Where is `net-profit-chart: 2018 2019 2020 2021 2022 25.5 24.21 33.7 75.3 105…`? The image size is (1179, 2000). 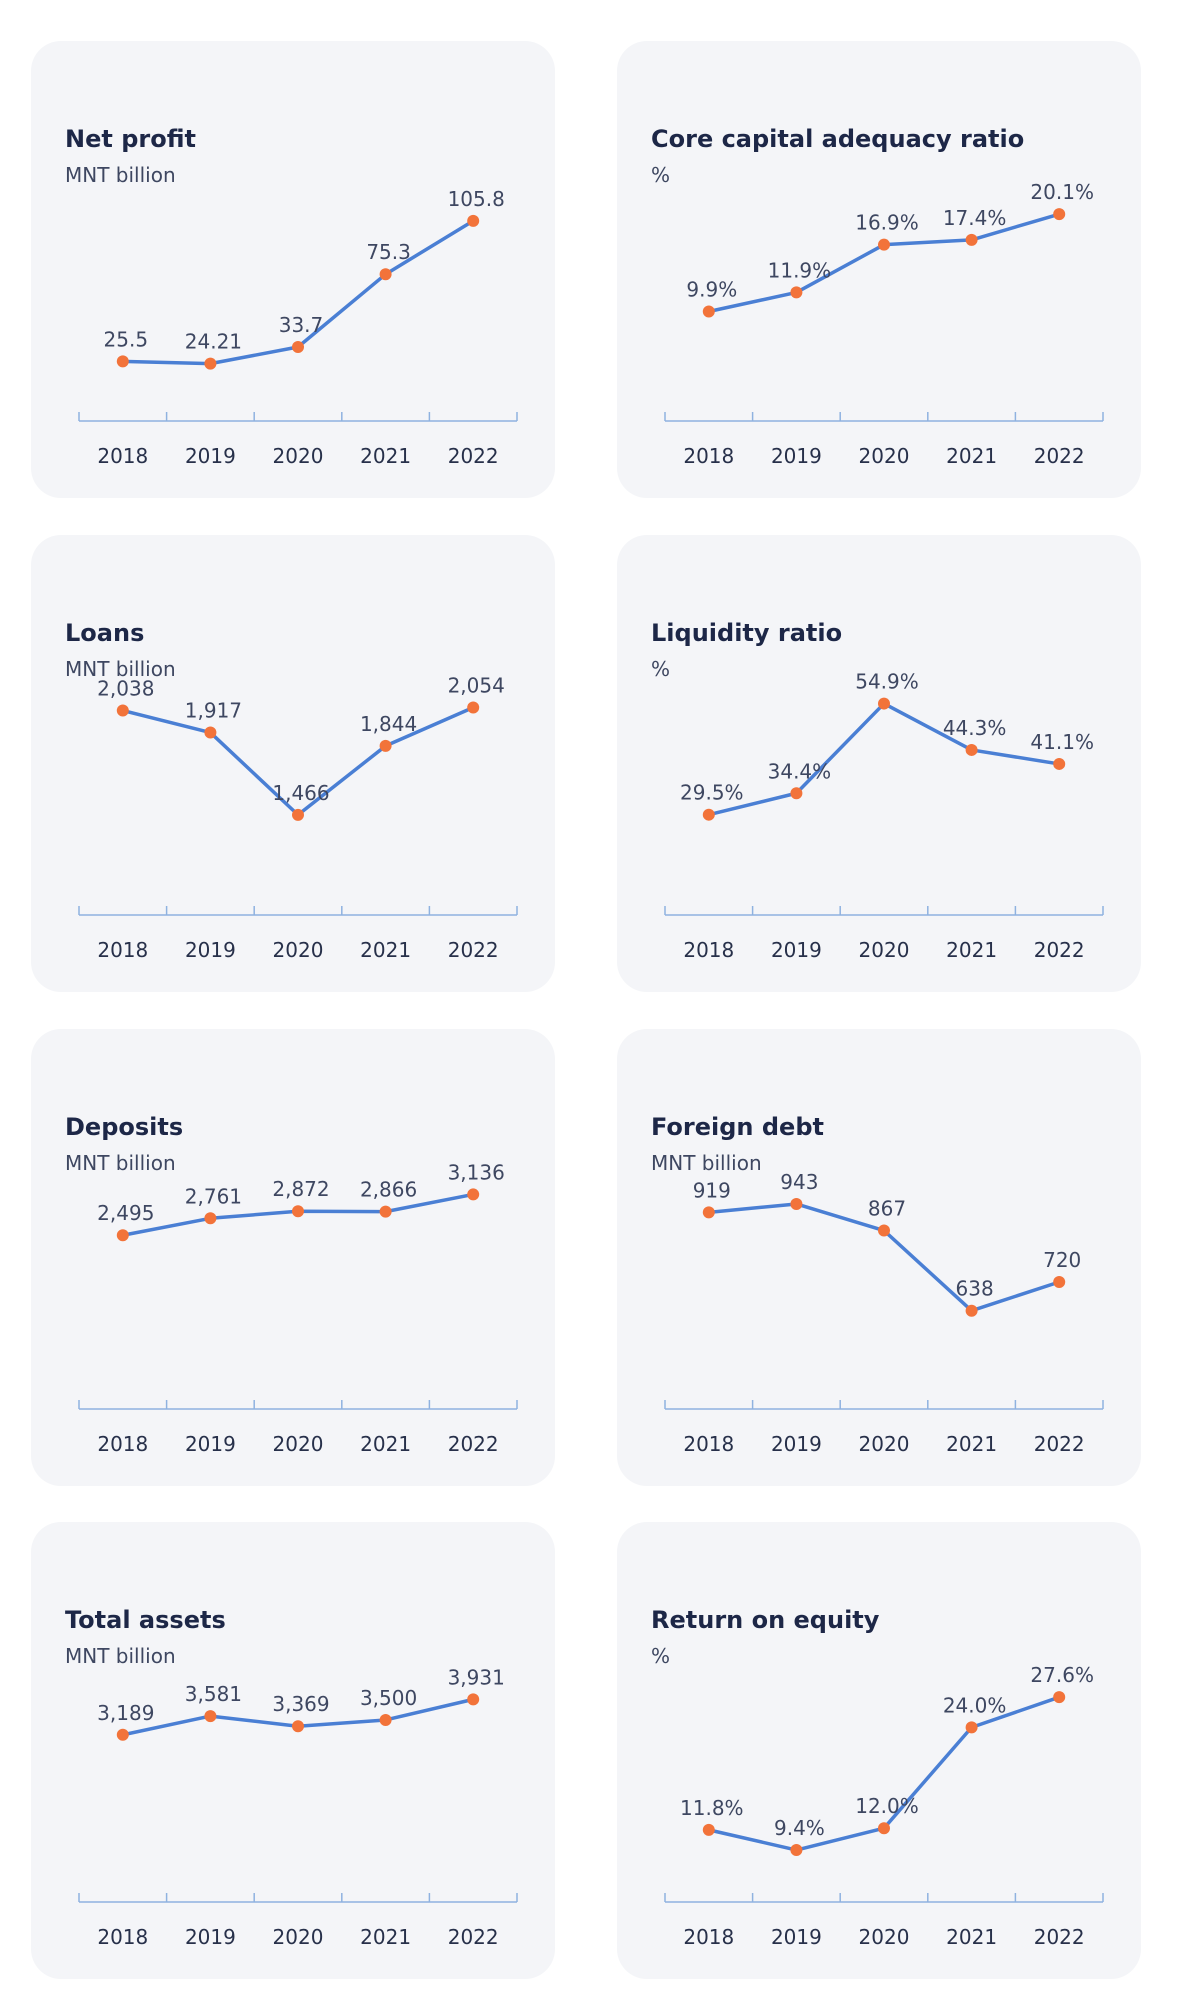
net-profit-chart: 2018 2019 2020 2021 2022 25.5 24.21 33.7 75.3 105… is located at coordinates (298, 327).